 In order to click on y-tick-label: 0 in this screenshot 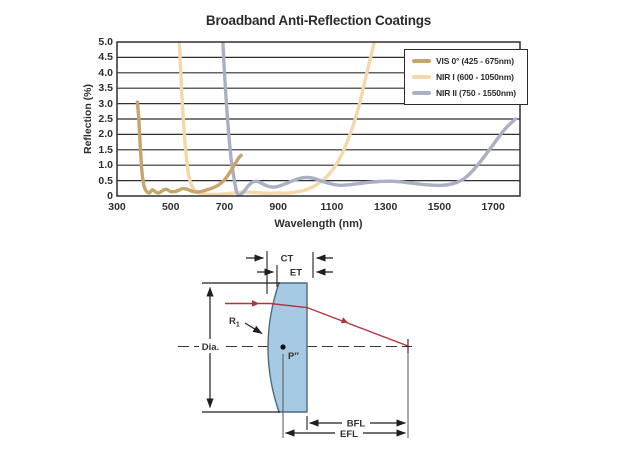, I will do `click(110, 196)`.